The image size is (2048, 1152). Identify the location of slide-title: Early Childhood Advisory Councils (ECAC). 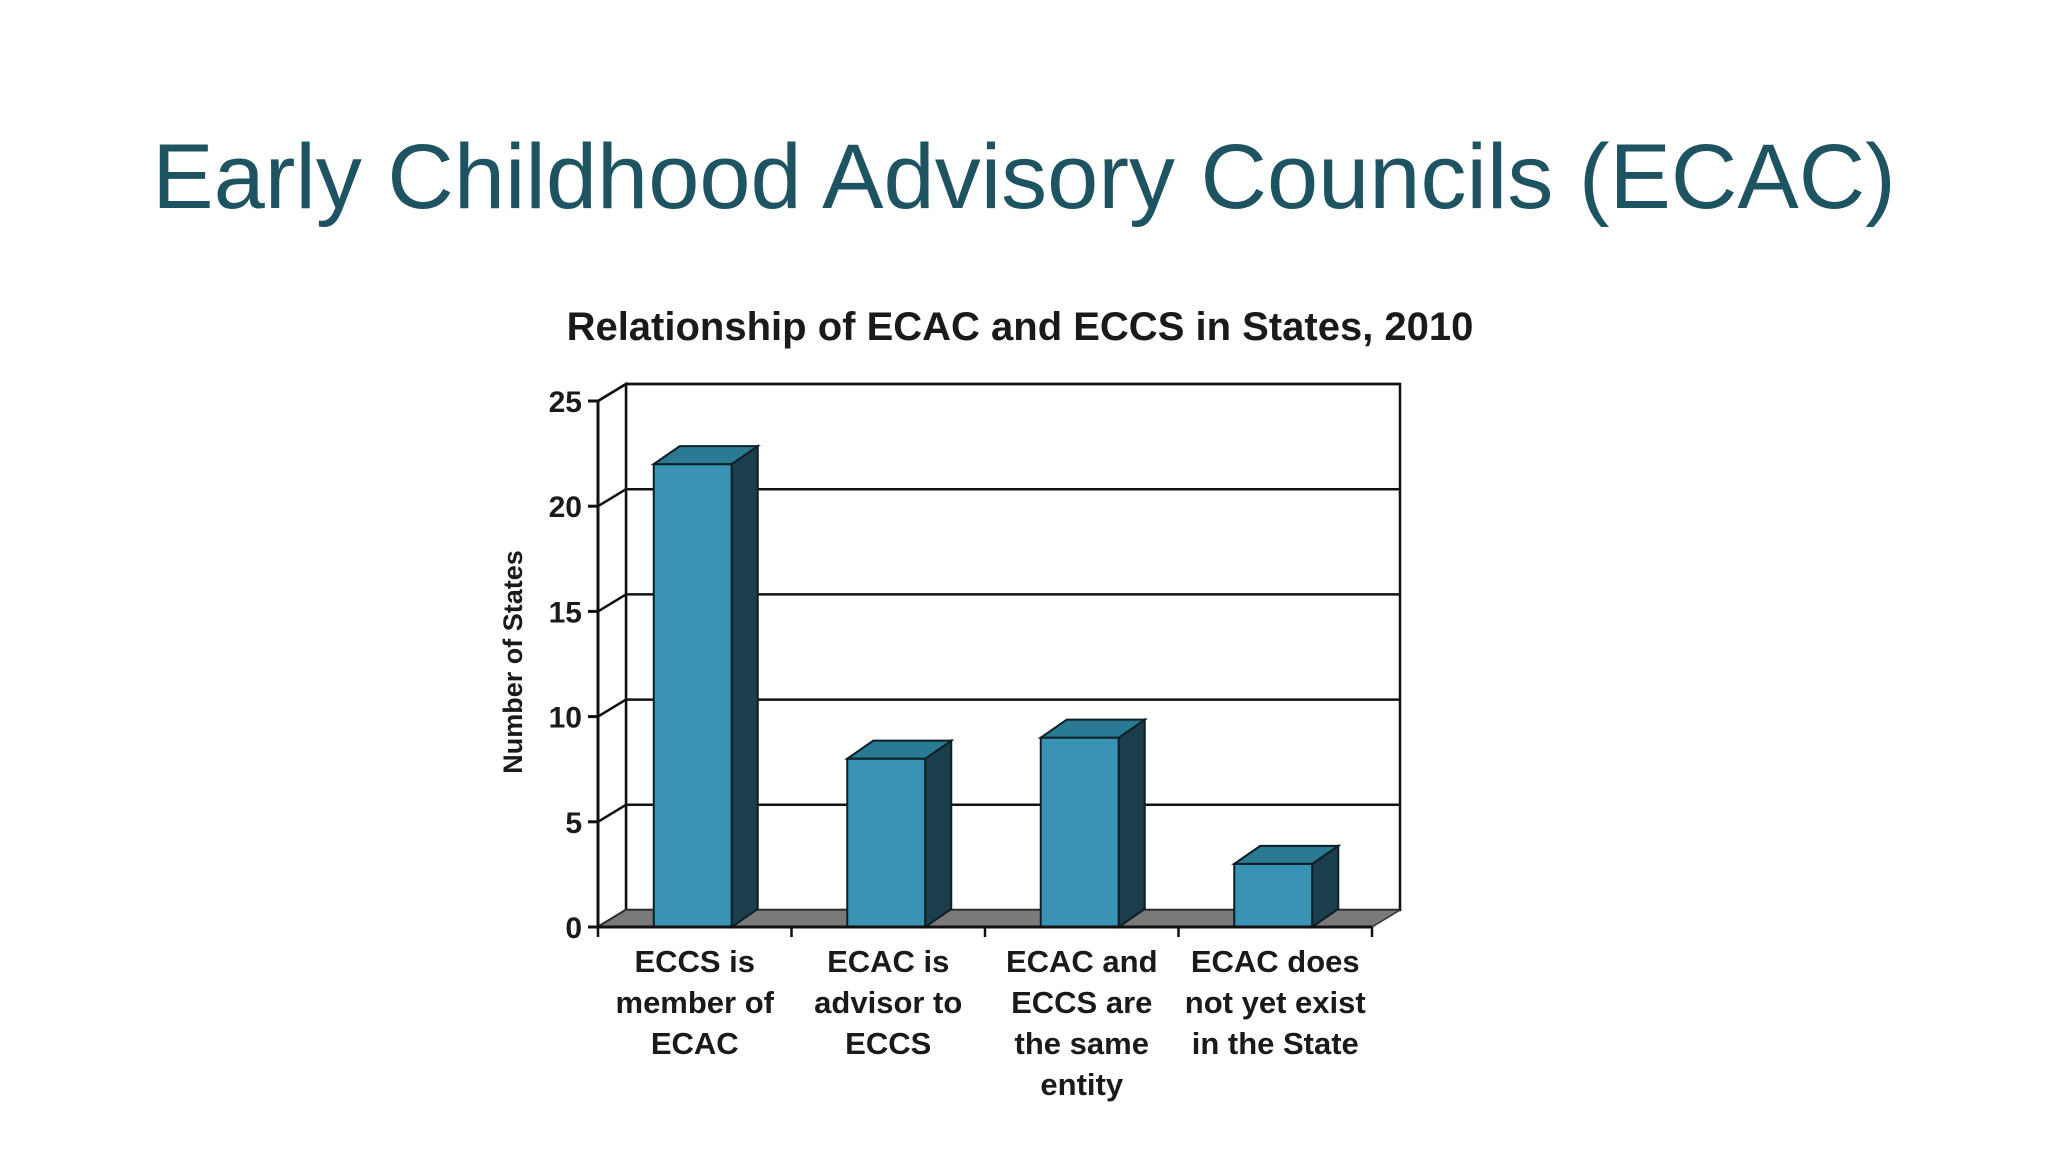
(1024, 177).